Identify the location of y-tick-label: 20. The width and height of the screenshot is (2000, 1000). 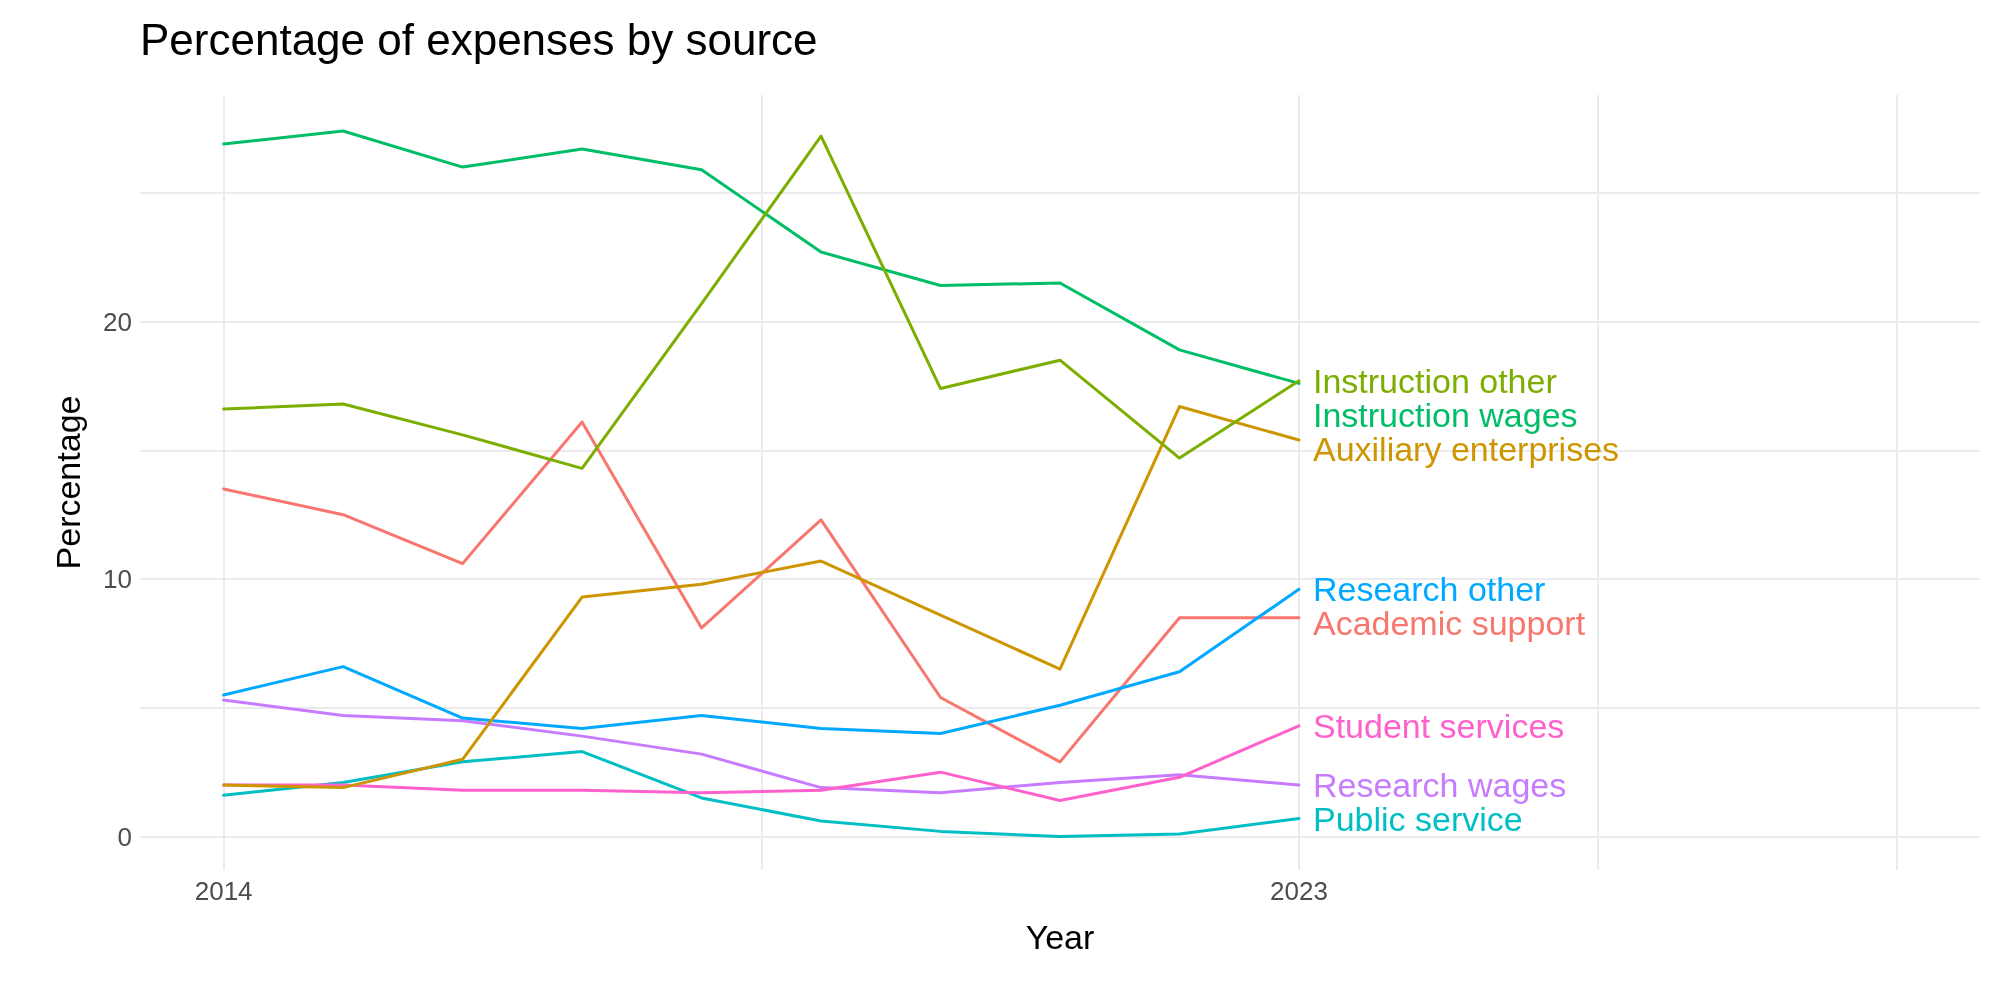
(117, 321).